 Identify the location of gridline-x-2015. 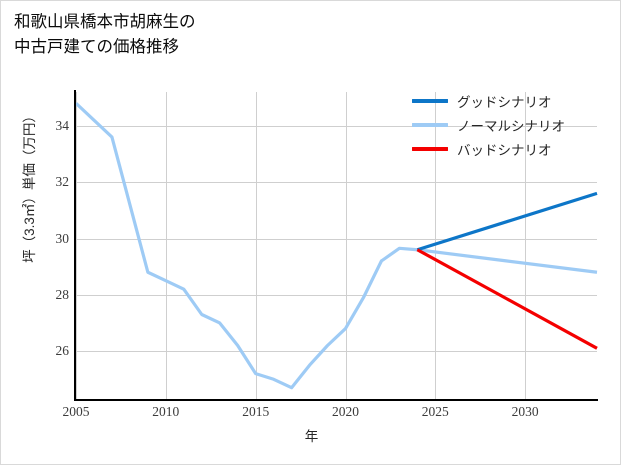
(256, 245).